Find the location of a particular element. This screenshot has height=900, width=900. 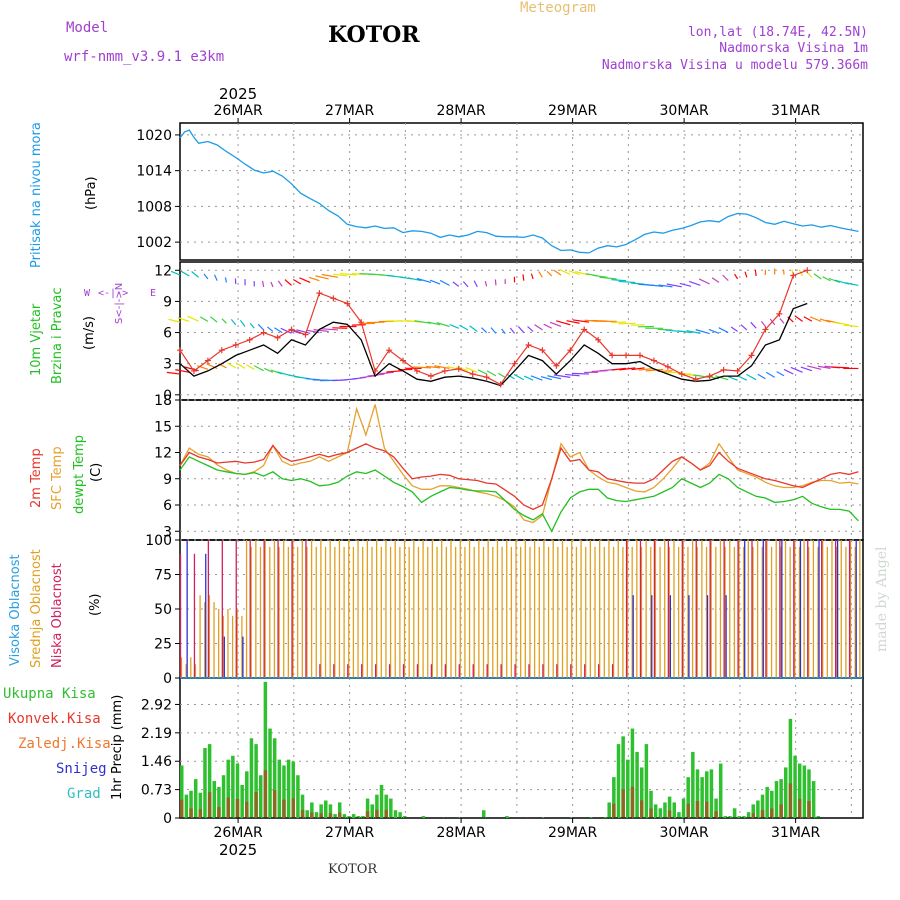

station-title: KOTOR is located at coordinates (374, 35).